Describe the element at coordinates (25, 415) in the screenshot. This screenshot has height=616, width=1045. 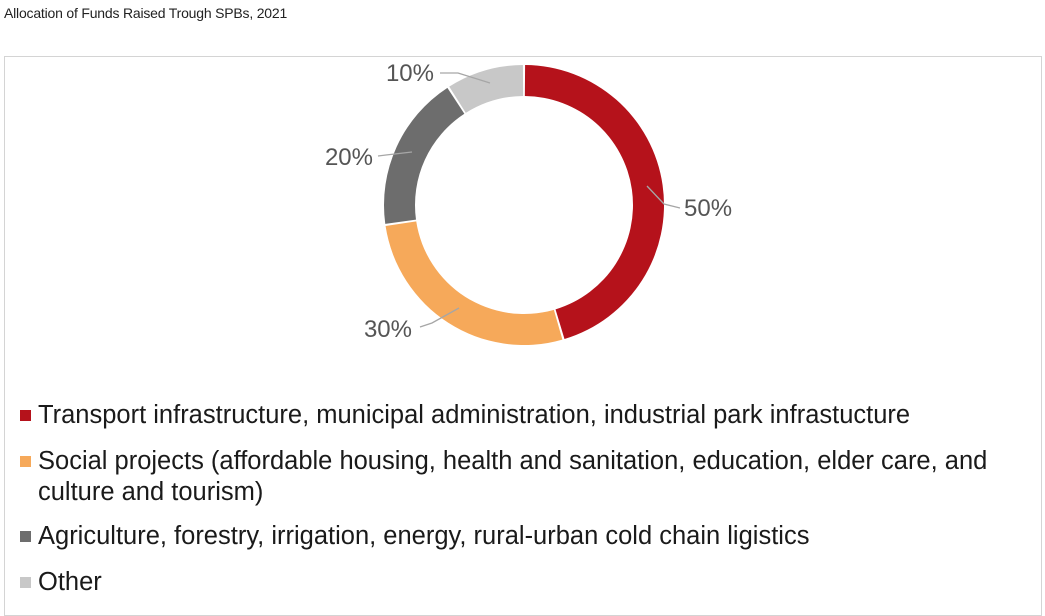
I see `legend-swatch-transport` at that location.